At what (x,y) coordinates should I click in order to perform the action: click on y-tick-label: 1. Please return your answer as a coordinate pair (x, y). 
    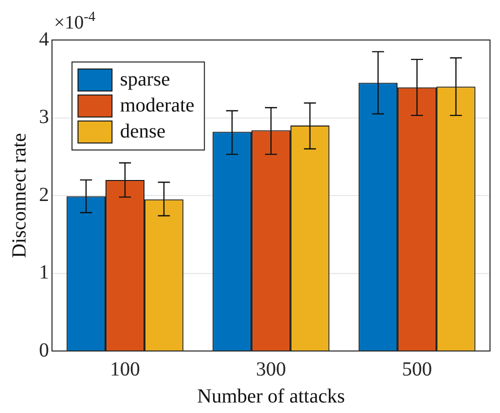
    Looking at the image, I should click on (44, 273).